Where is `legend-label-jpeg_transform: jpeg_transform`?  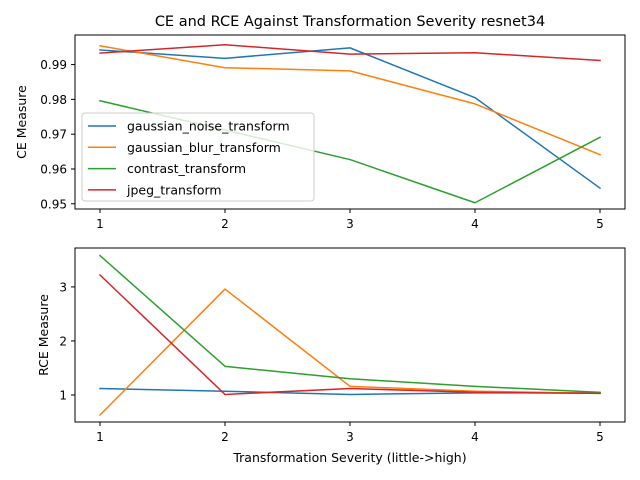 legend-label-jpeg_transform: jpeg_transform is located at coordinates (174, 189).